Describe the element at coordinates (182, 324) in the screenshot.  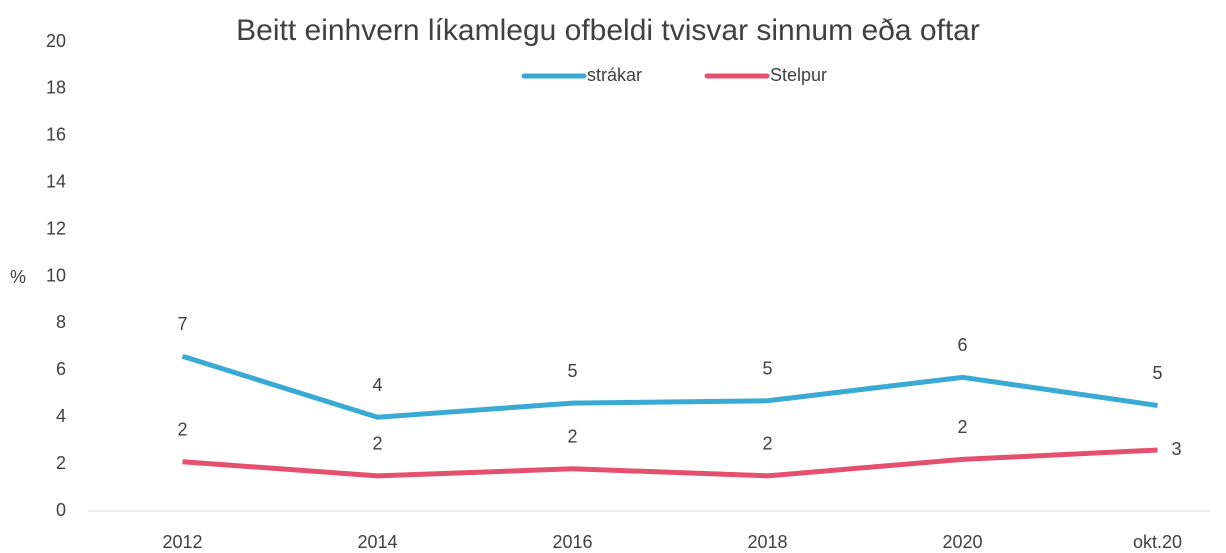
I see `data-label: 7` at that location.